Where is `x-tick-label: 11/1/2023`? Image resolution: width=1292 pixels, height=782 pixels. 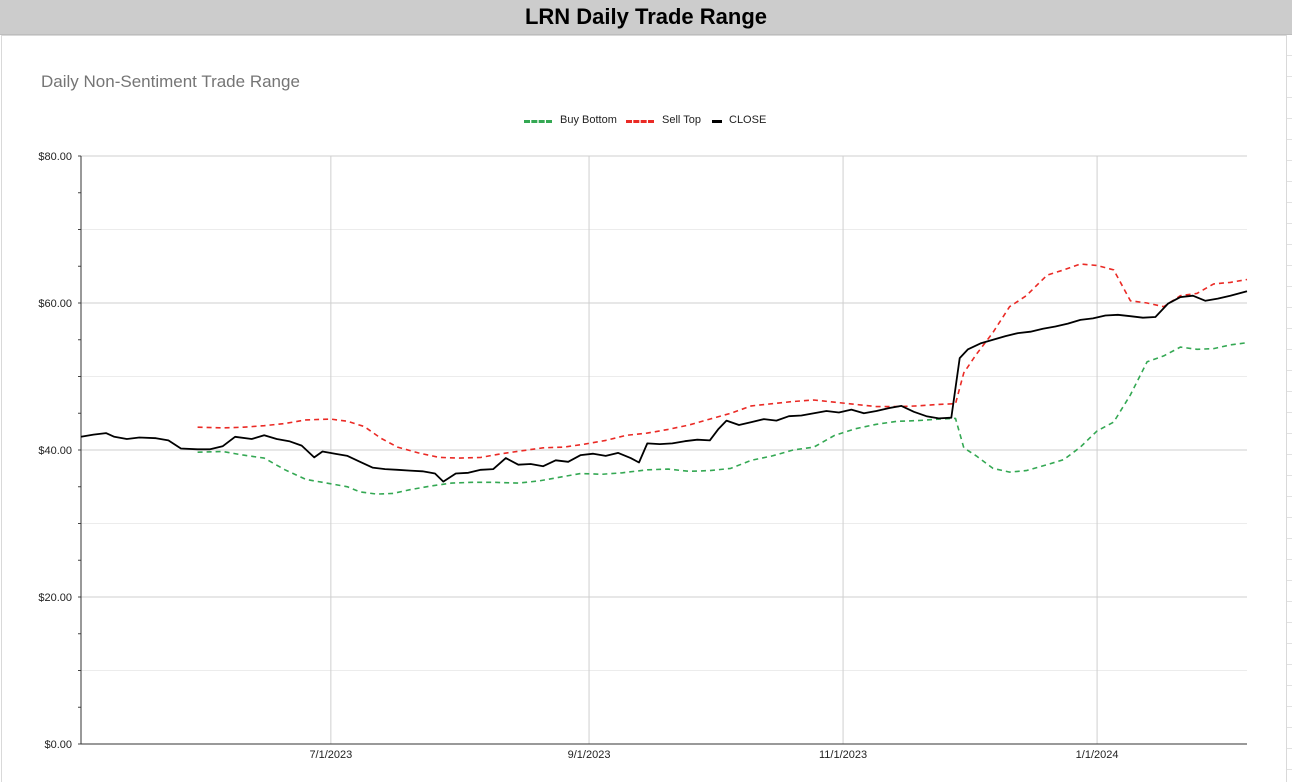
x-tick-label: 11/1/2023 is located at coordinates (843, 755).